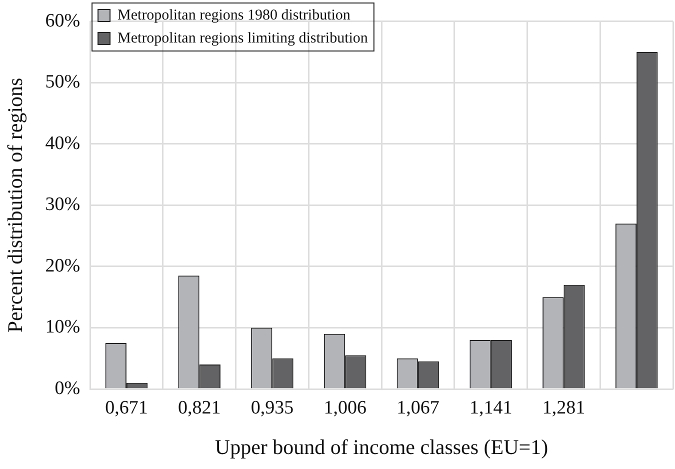  Describe the element at coordinates (490, 407) in the screenshot. I see `x-tick-label: 1,141` at that location.